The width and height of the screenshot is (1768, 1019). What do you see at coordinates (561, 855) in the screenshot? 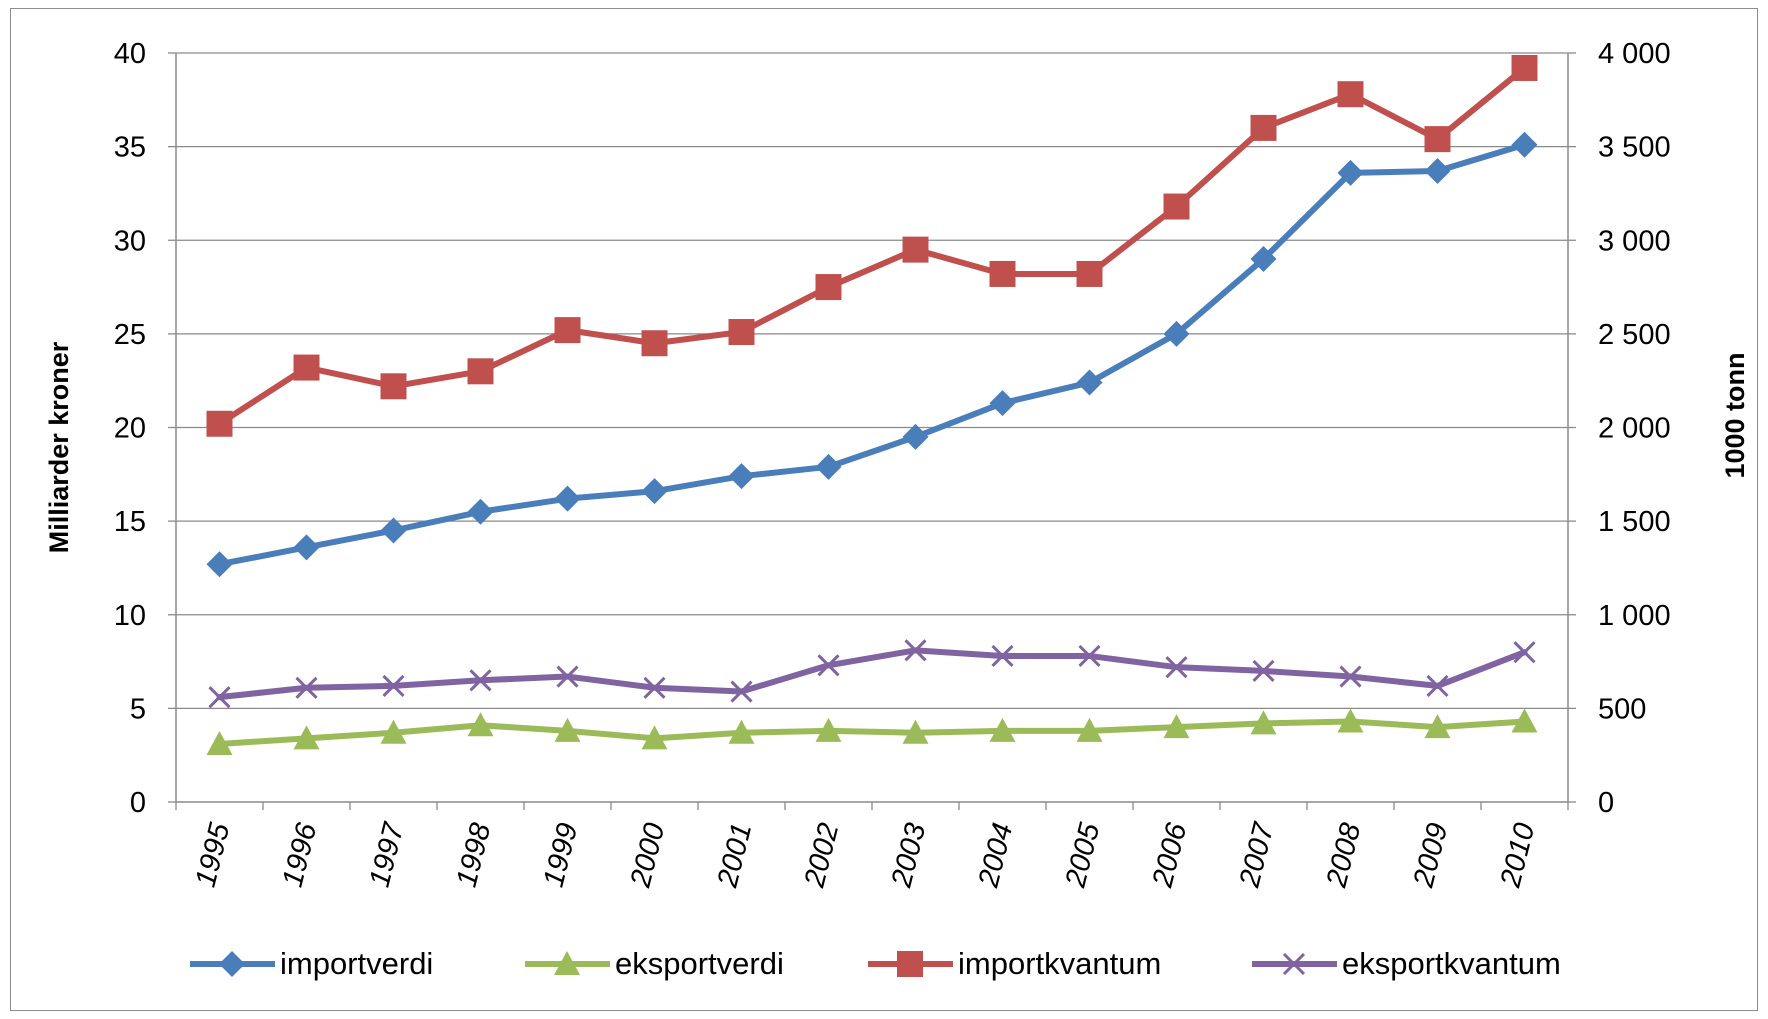
I see `x-tick-label: 1999` at bounding box center [561, 855].